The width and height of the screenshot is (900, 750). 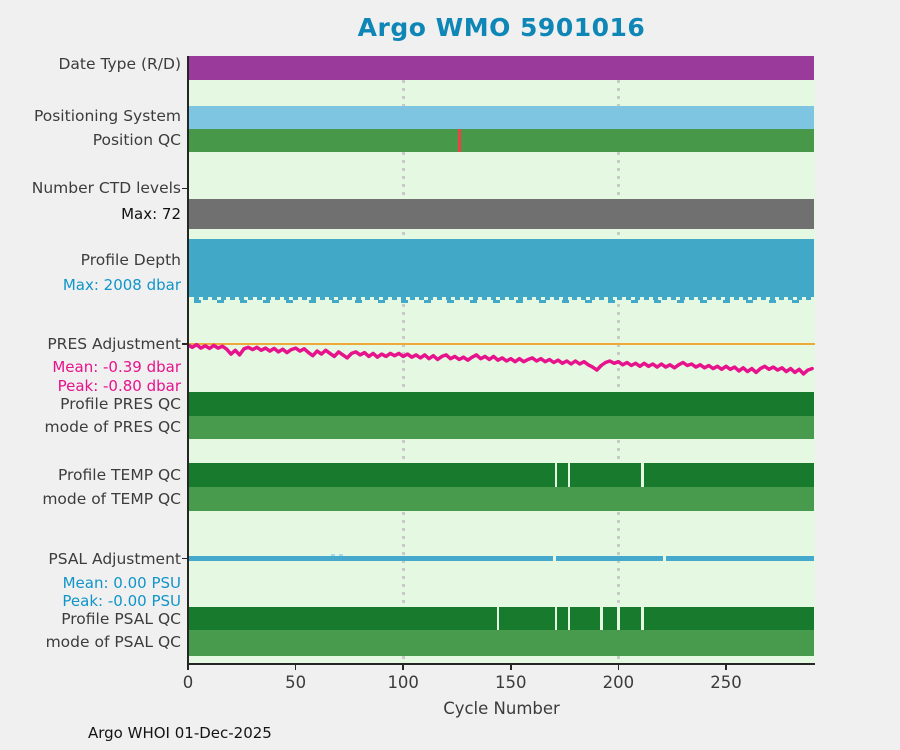 I want to click on bar-ctd-levels, so click(x=501, y=214).